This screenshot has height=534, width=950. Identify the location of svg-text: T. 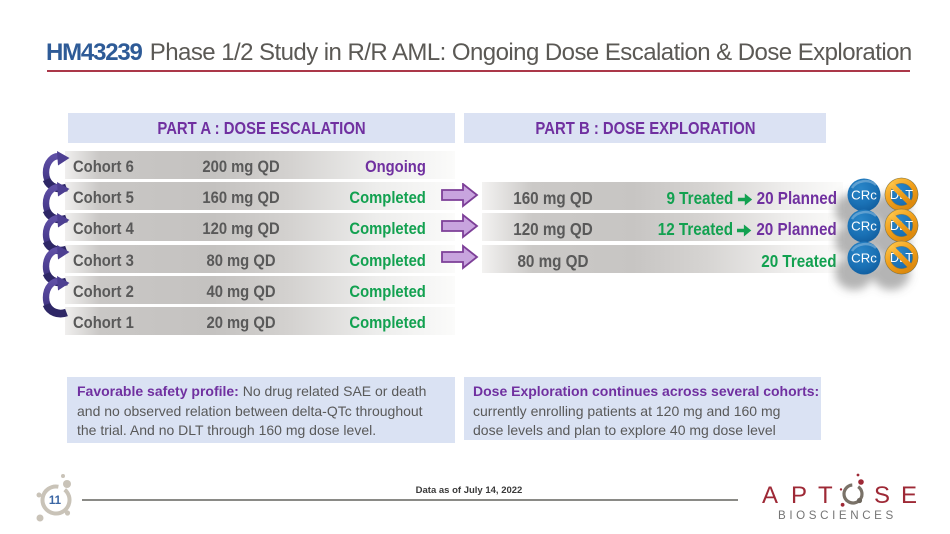
(825, 495).